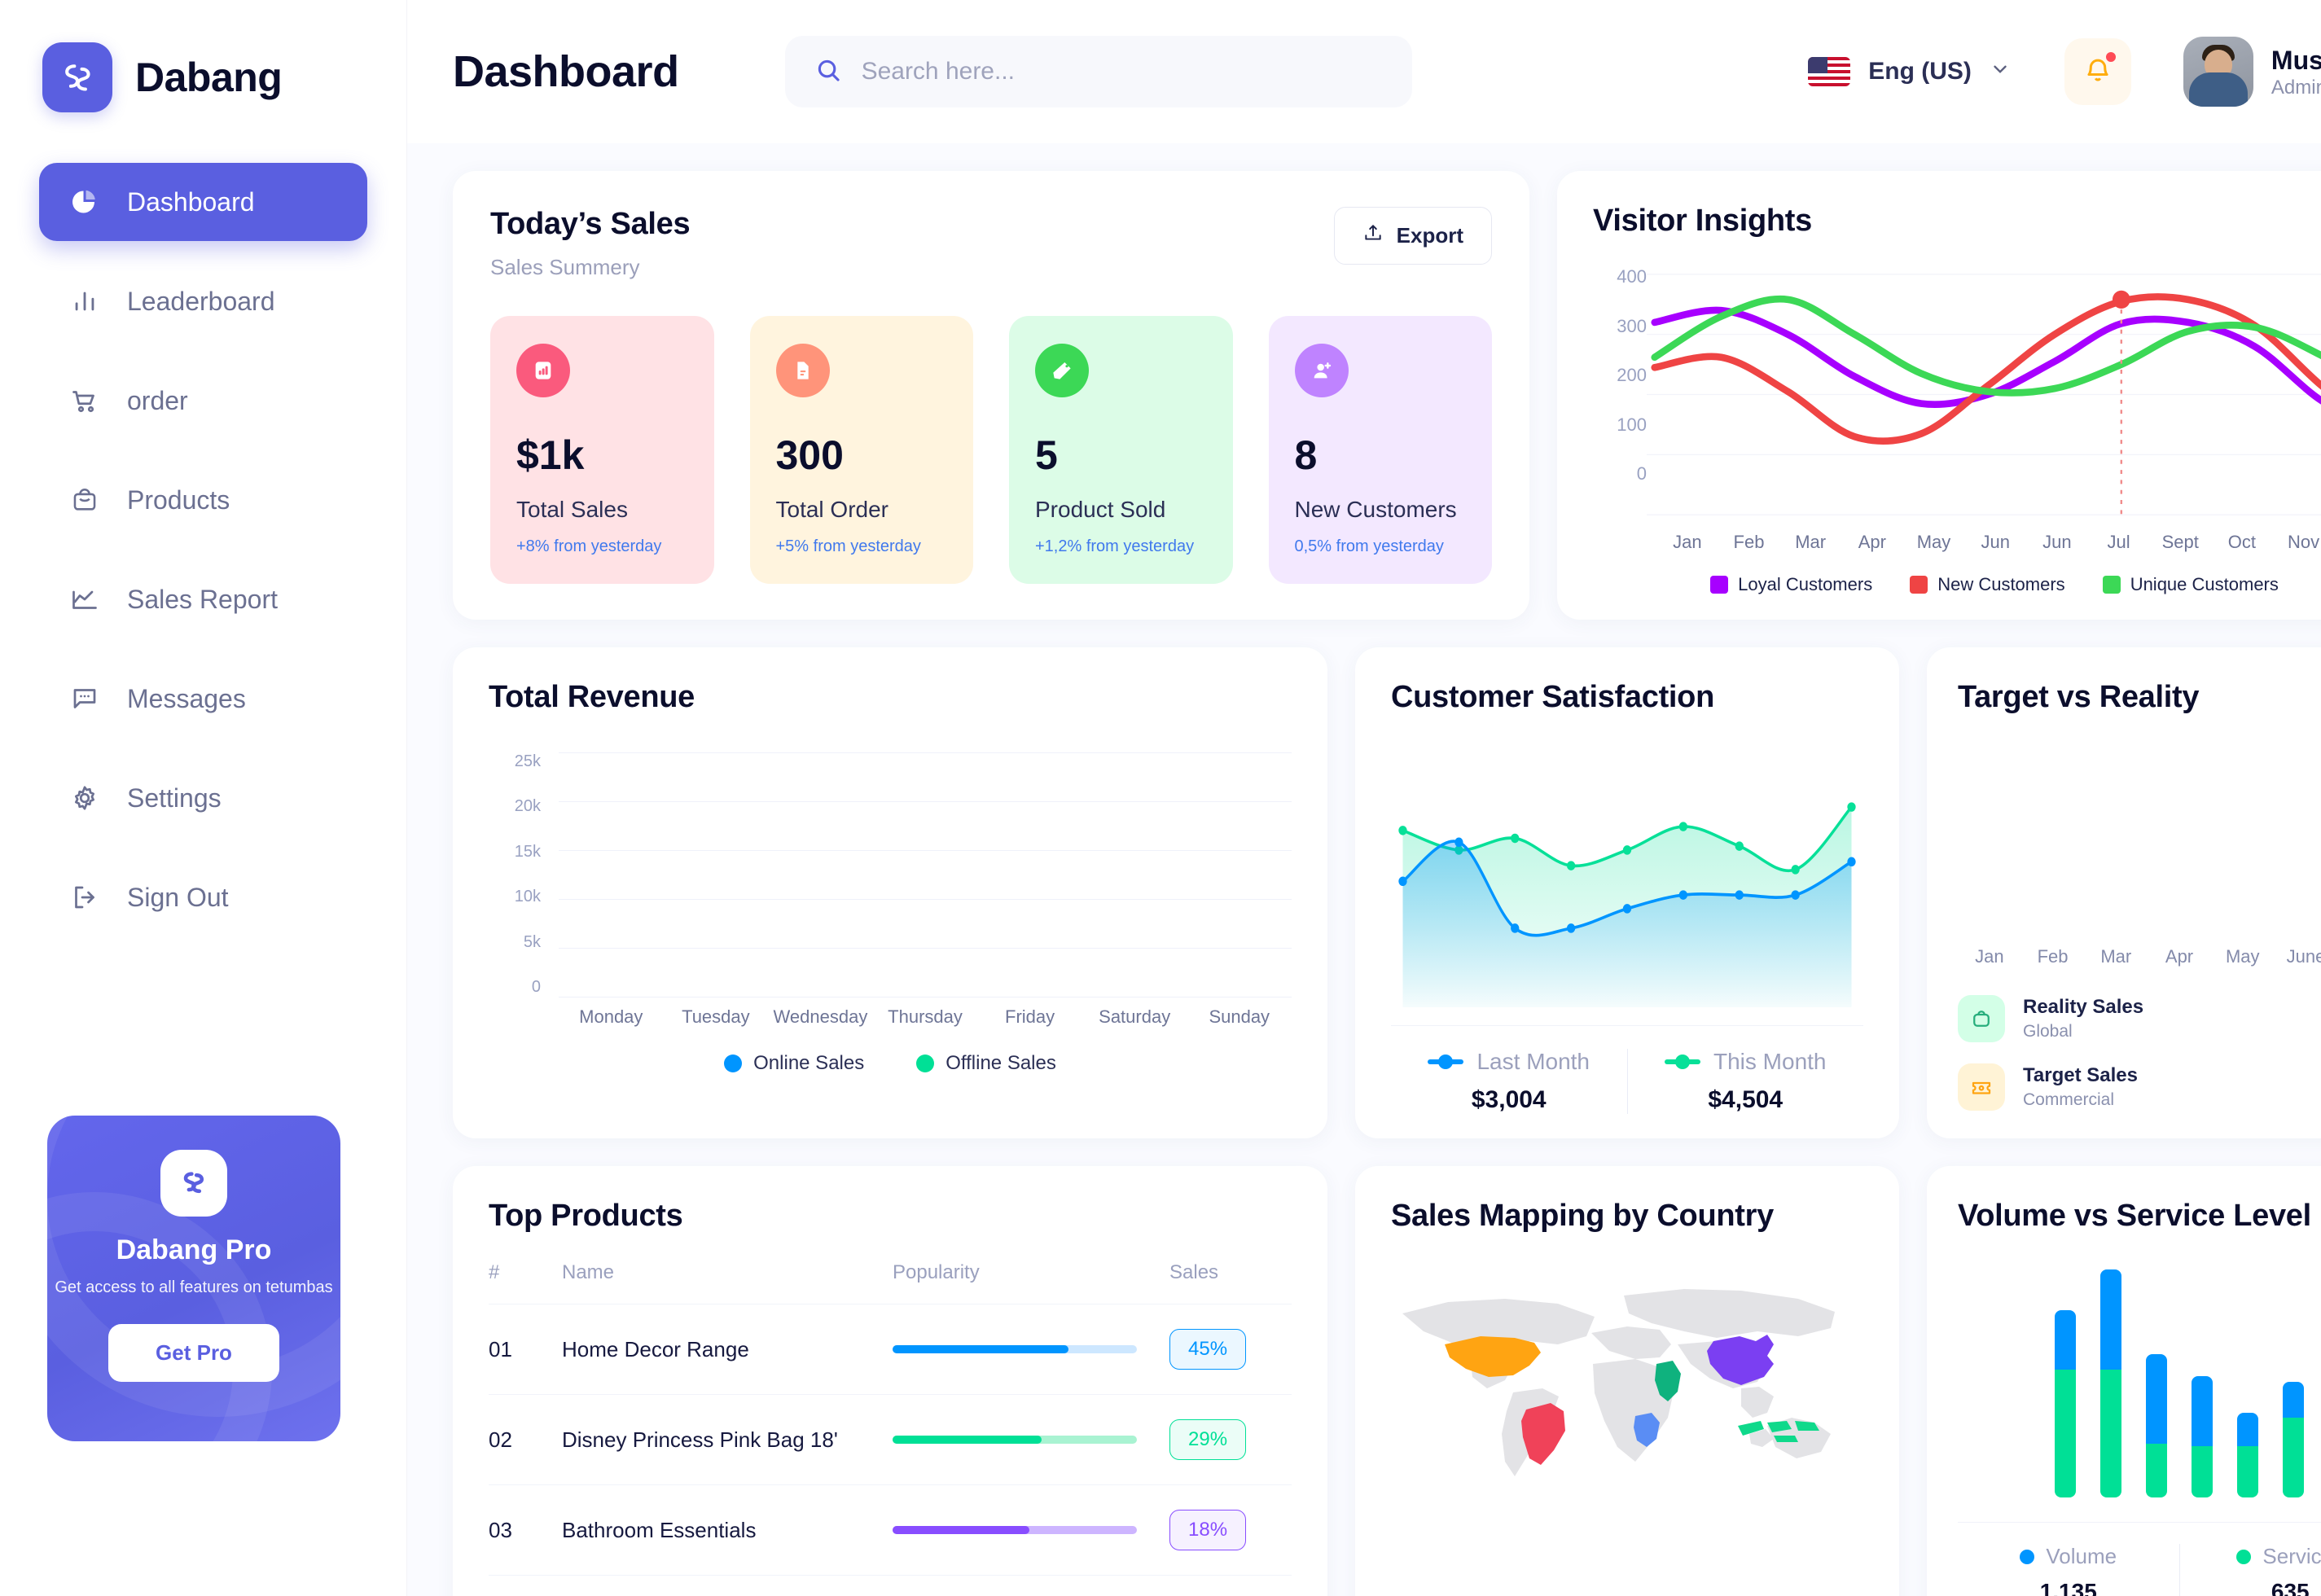 The image size is (2321, 1596). Describe the element at coordinates (203, 549) in the screenshot. I see `sidebar-nav: Dashboard Leaderboard order` at that location.